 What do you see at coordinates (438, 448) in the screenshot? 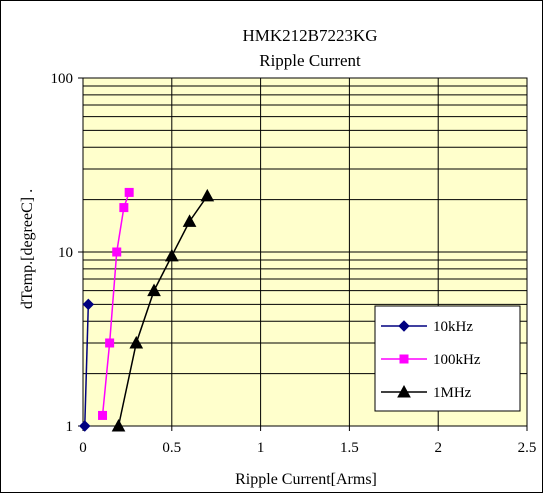
I see `x-tick-label: 2` at bounding box center [438, 448].